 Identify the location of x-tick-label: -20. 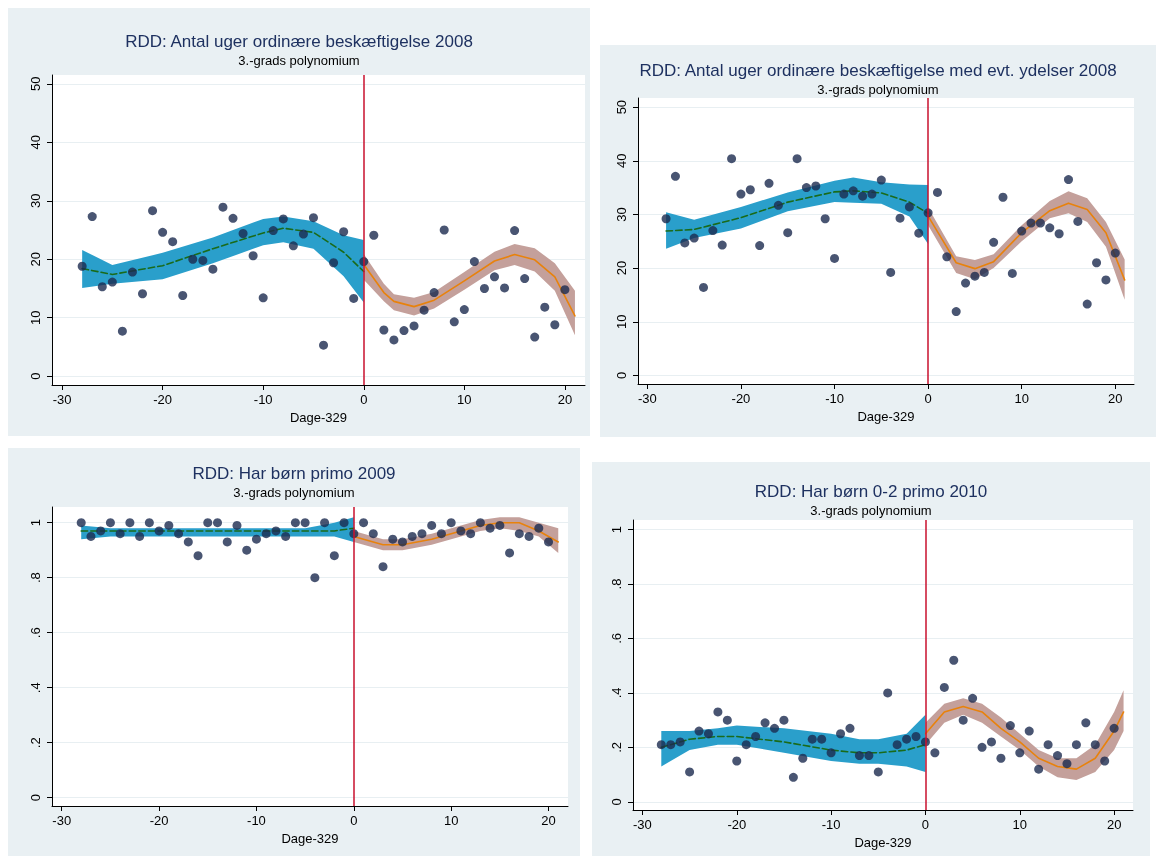
(741, 398).